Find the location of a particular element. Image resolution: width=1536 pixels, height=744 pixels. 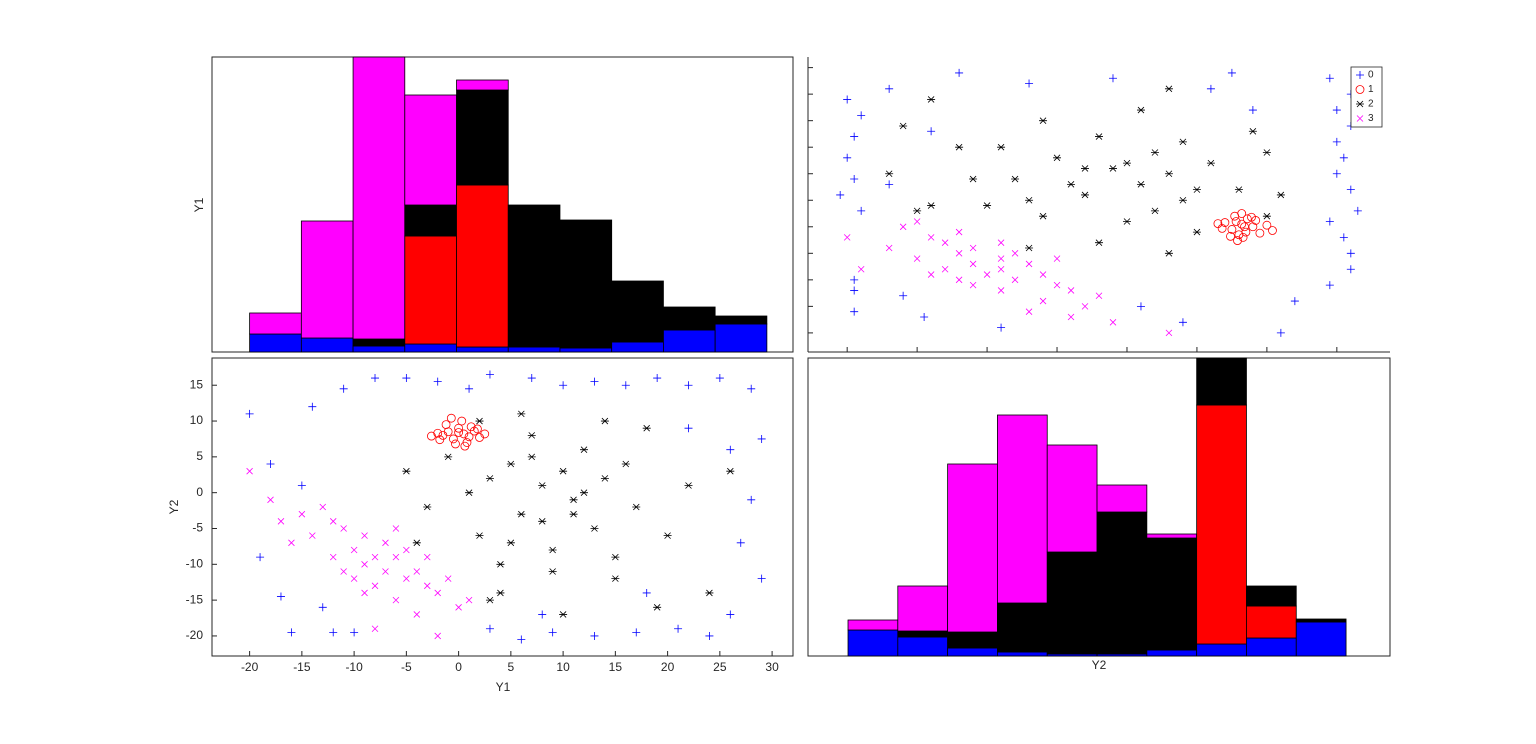

x-tick-label: -20 is located at coordinates (250, 667).